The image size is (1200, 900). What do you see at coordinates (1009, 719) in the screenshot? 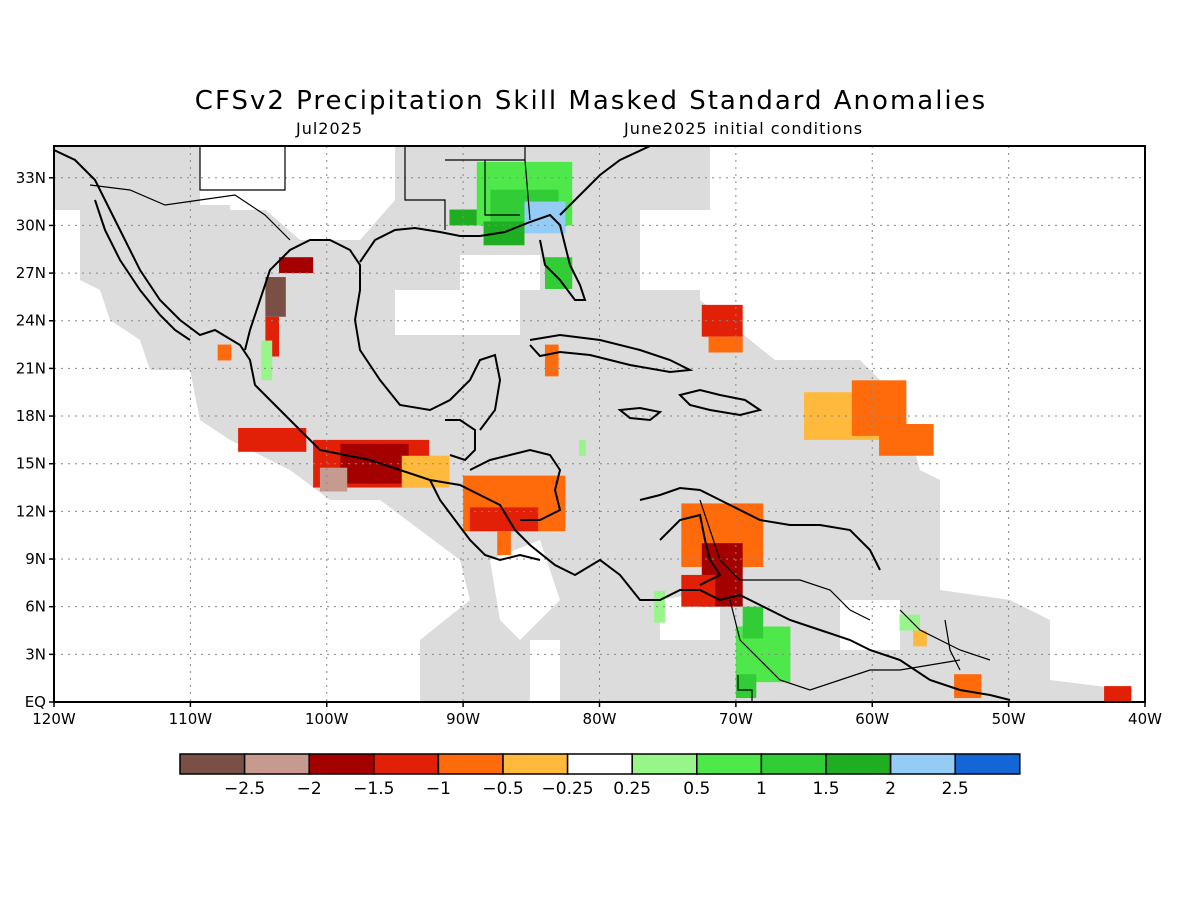
I see `lon-tick-label: 50W` at bounding box center [1009, 719].